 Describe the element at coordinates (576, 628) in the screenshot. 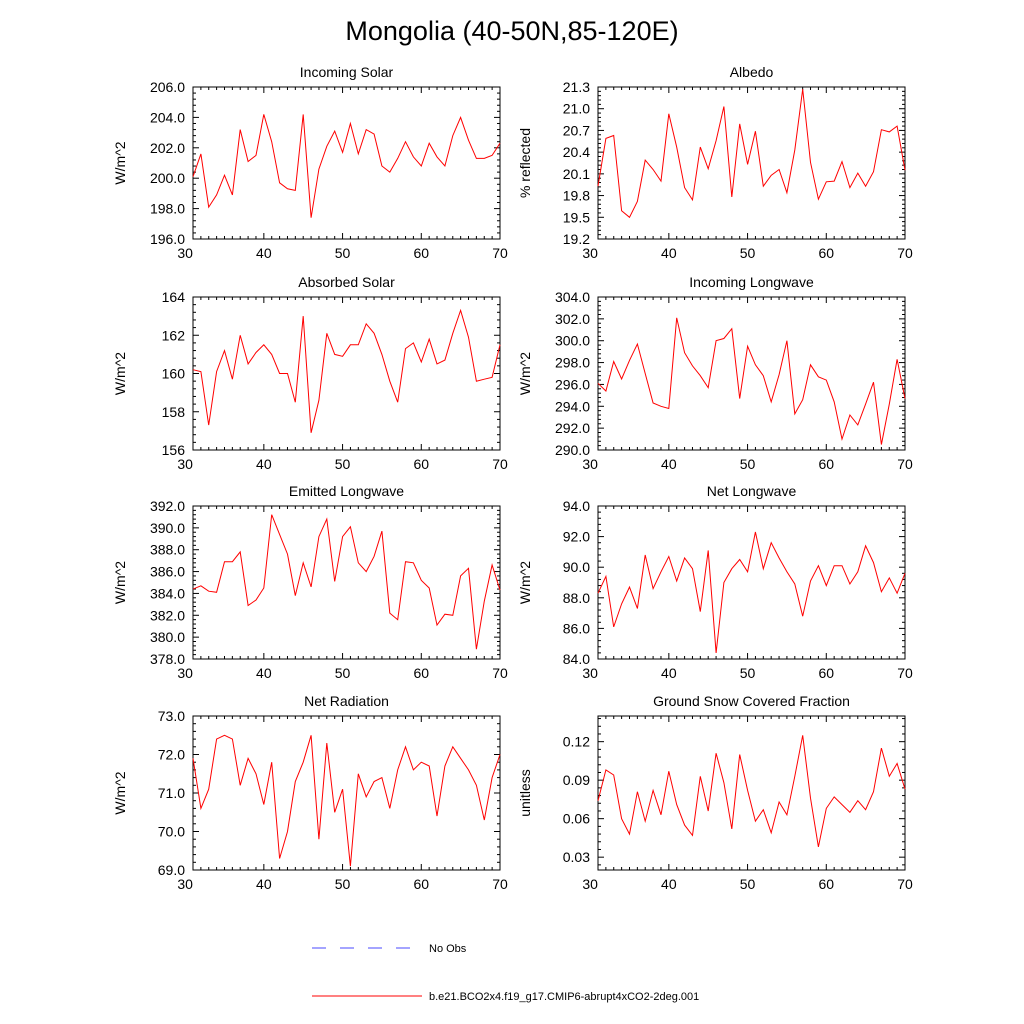

I see `y-tick-label: 86.0` at that location.